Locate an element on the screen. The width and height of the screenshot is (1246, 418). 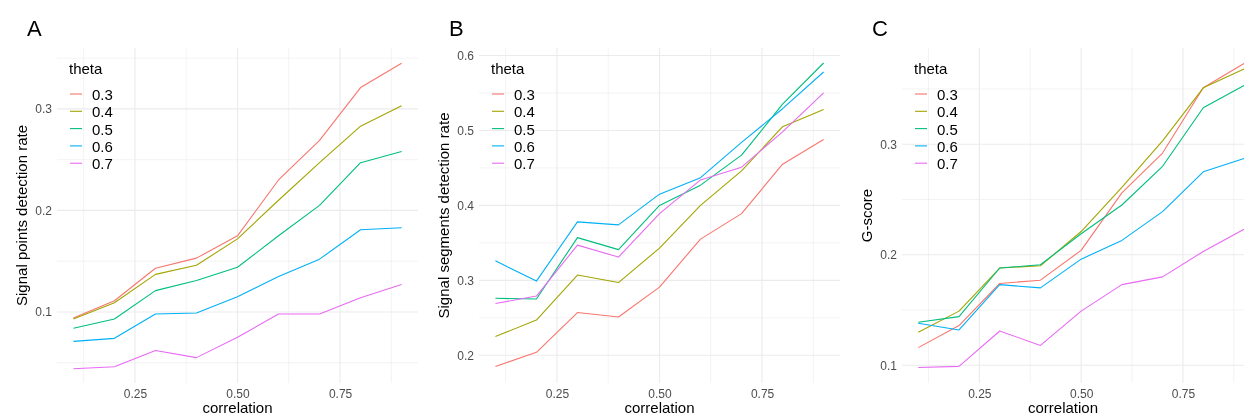
chart-title: A is located at coordinates (34, 28).